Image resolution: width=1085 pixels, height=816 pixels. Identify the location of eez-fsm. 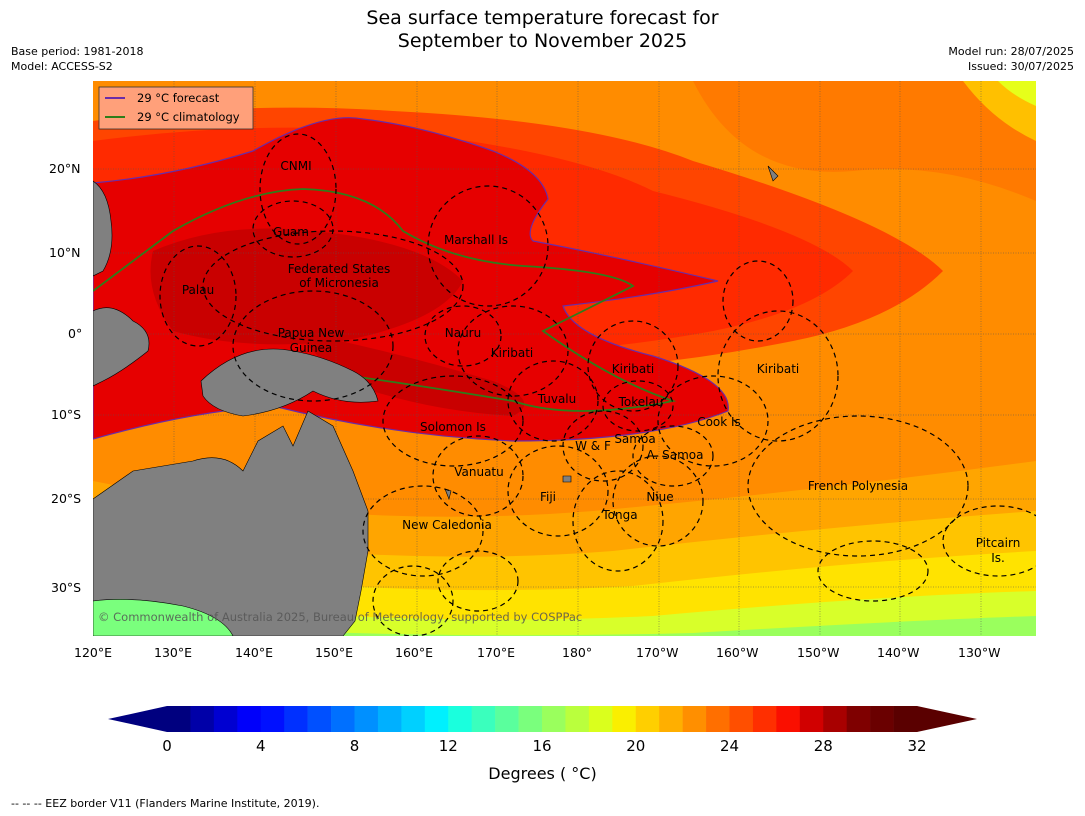
(333, 286).